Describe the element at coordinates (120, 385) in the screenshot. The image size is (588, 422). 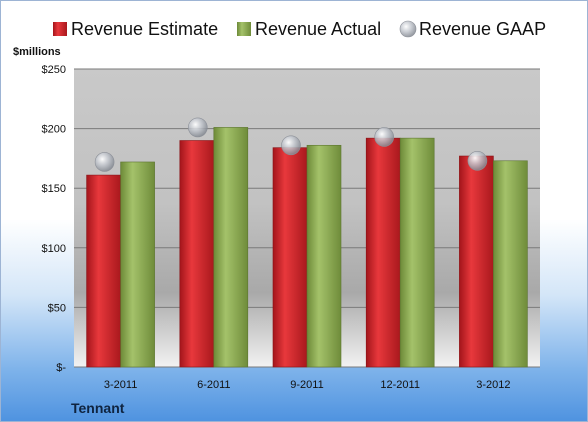
I see `x-tick-label: 3-2011` at that location.